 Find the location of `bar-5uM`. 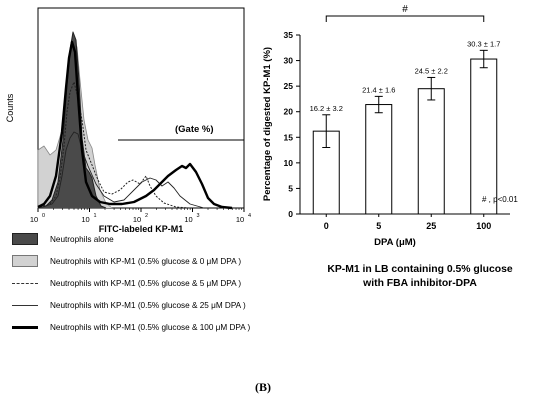

bar-5uM is located at coordinates (379, 159).